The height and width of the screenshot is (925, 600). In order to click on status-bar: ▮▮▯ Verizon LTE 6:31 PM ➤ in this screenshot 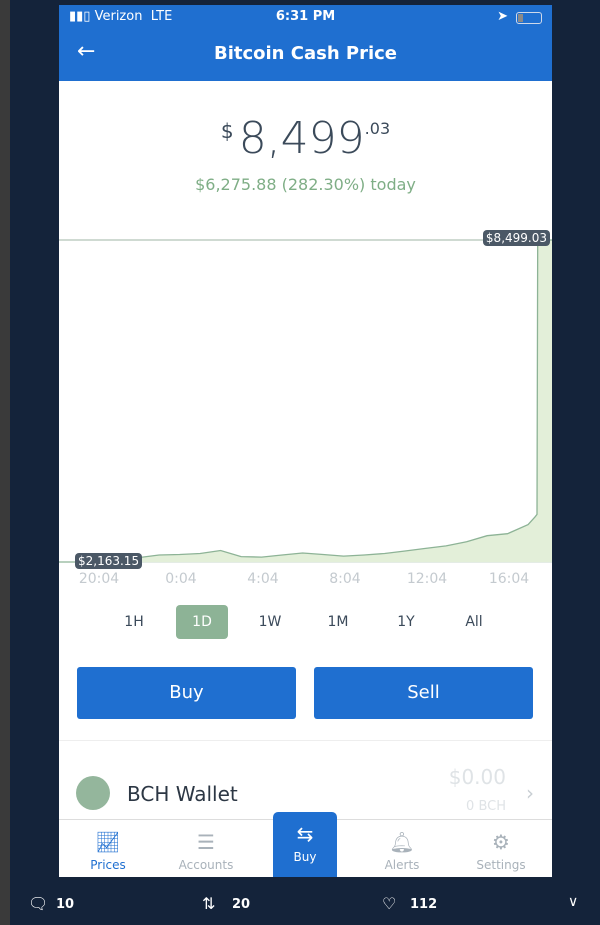, I will do `click(305, 19)`.